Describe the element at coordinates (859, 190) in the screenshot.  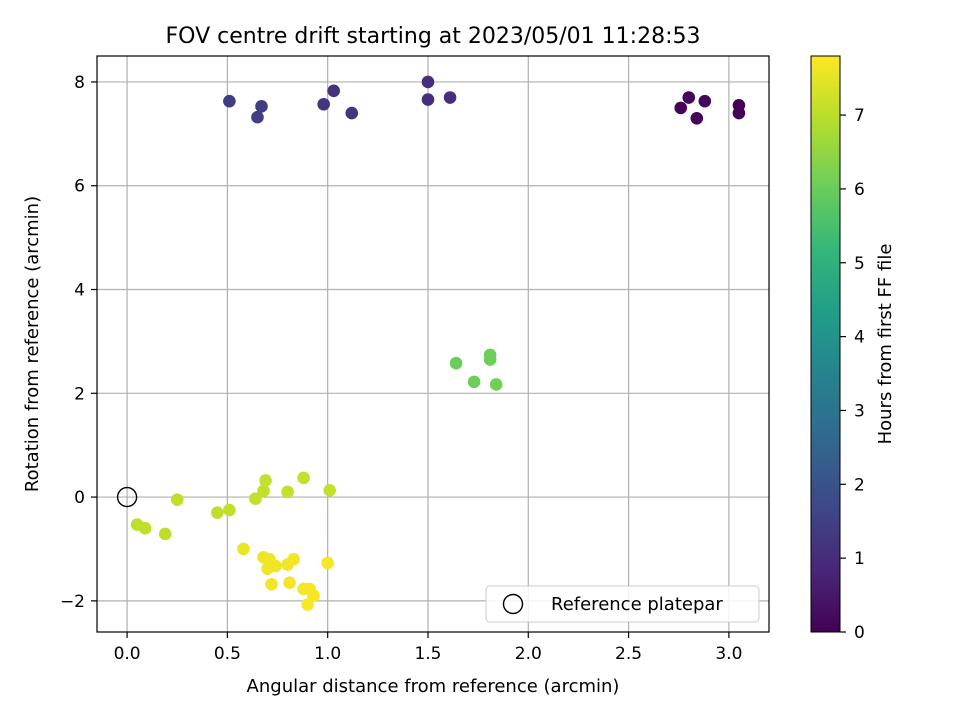
I see `colorbar-tick-label: 6` at that location.